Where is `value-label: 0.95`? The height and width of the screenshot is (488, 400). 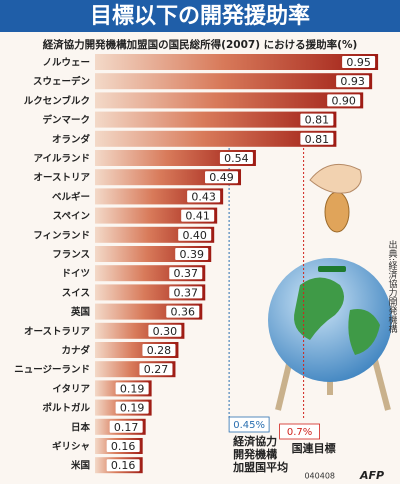
value-label: 0.95 is located at coordinates (358, 62).